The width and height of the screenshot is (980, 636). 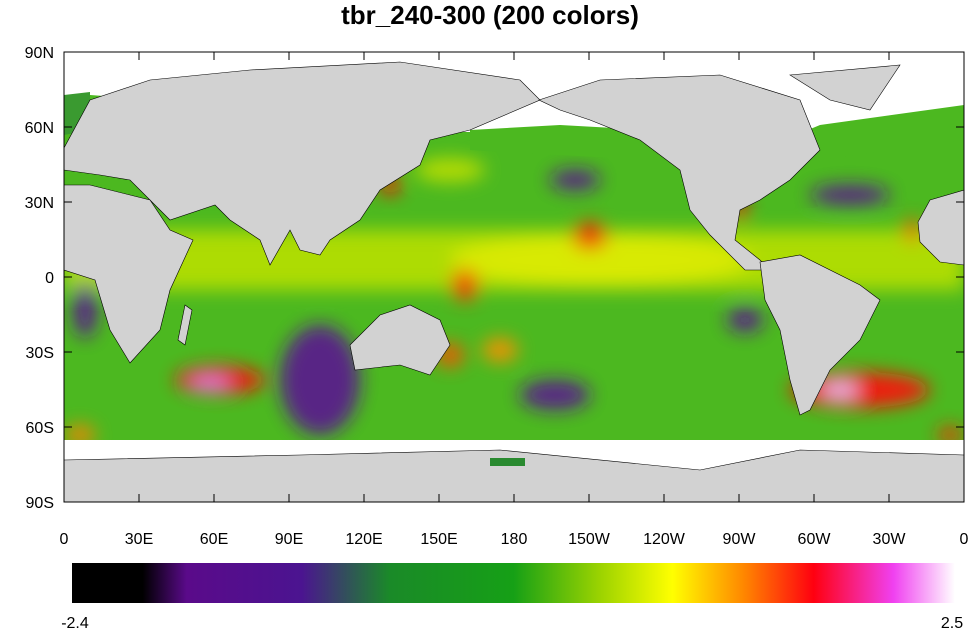 I want to click on x-tick-label: 60E, so click(x=214, y=539).